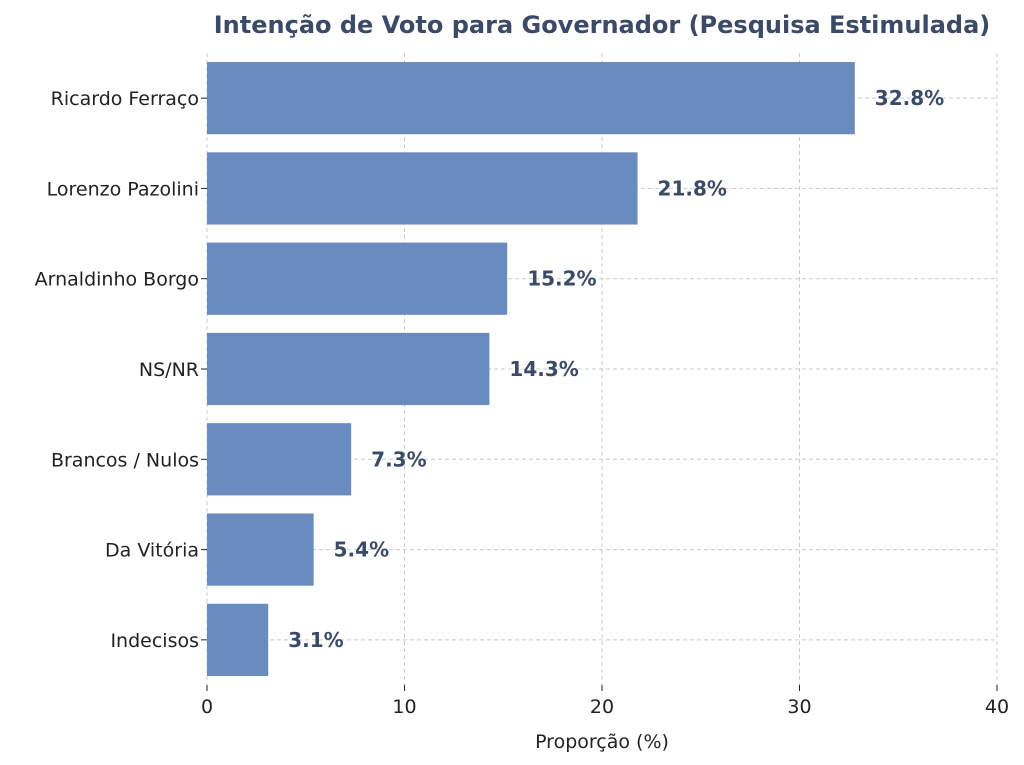 The width and height of the screenshot is (1024, 765). What do you see at coordinates (152, 551) in the screenshot?
I see `category-label: Da Vitória` at bounding box center [152, 551].